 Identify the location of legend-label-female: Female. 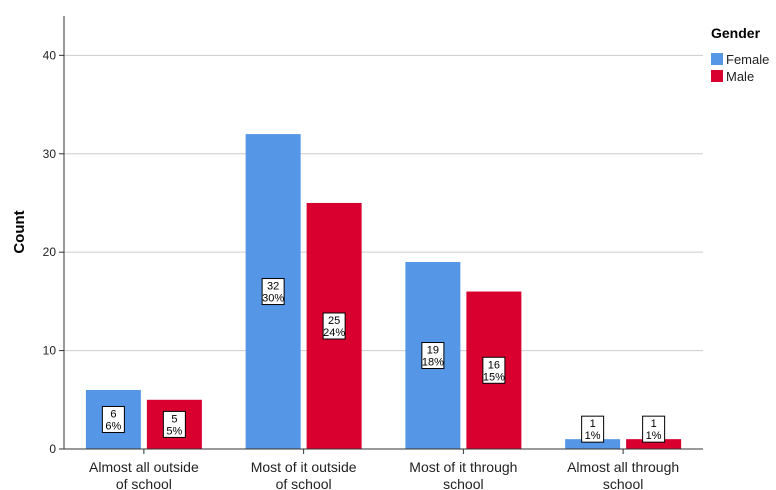
(747, 59).